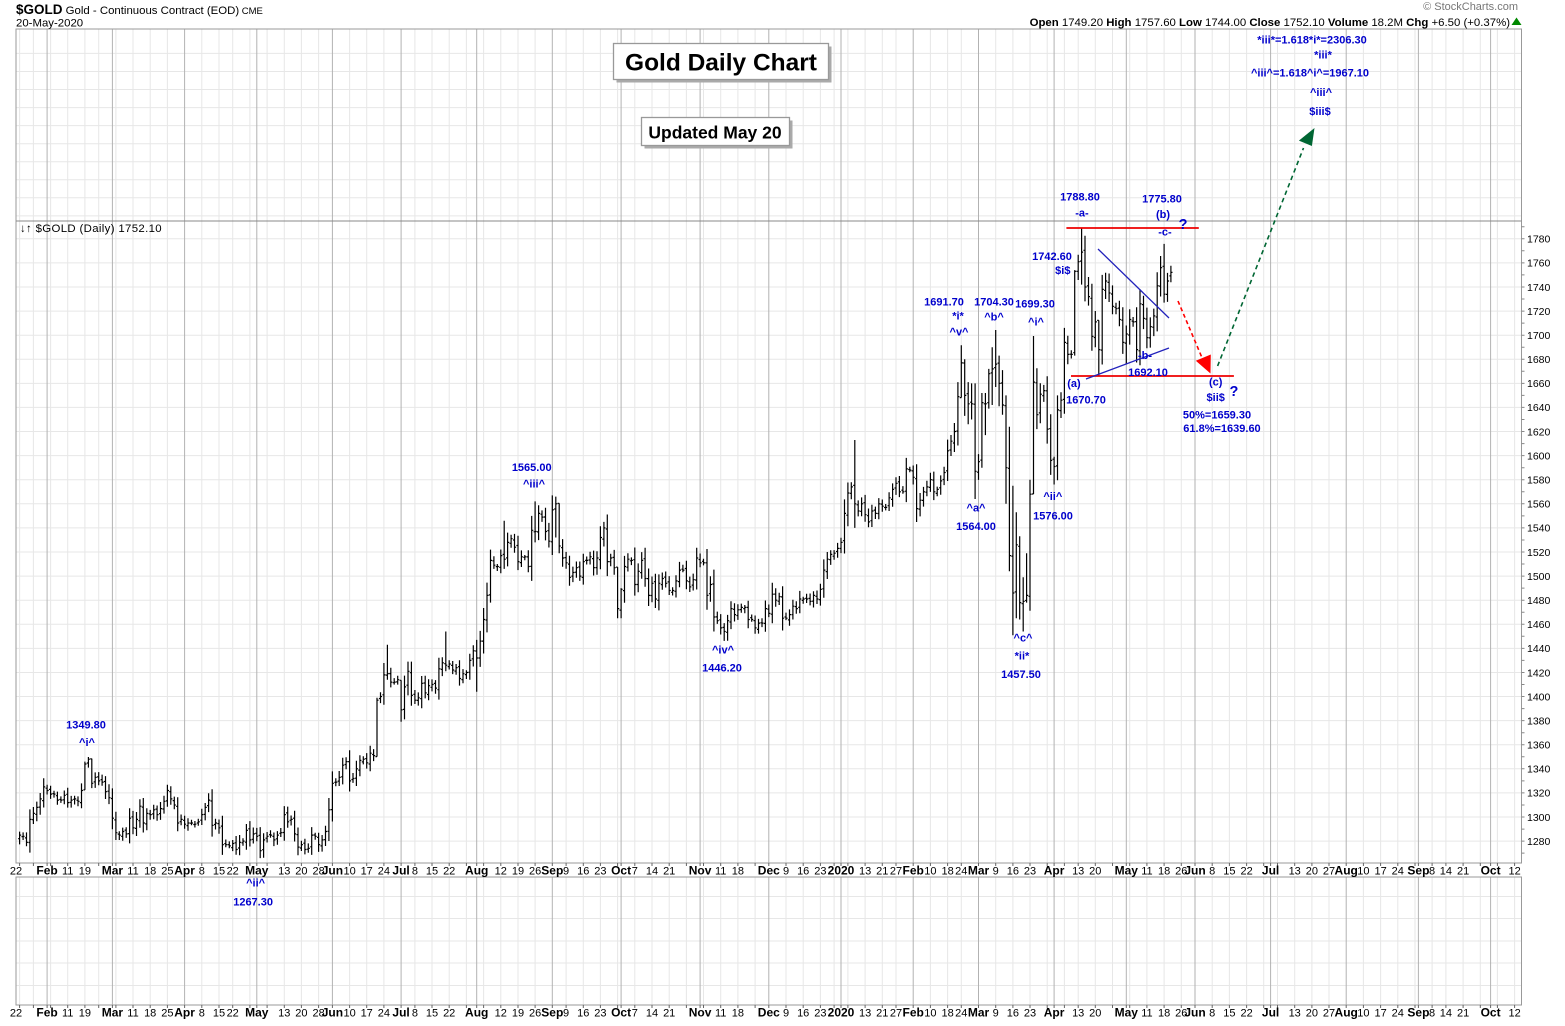 This screenshot has width=1565, height=1026. I want to click on svg-text: Dec, so click(769, 871).